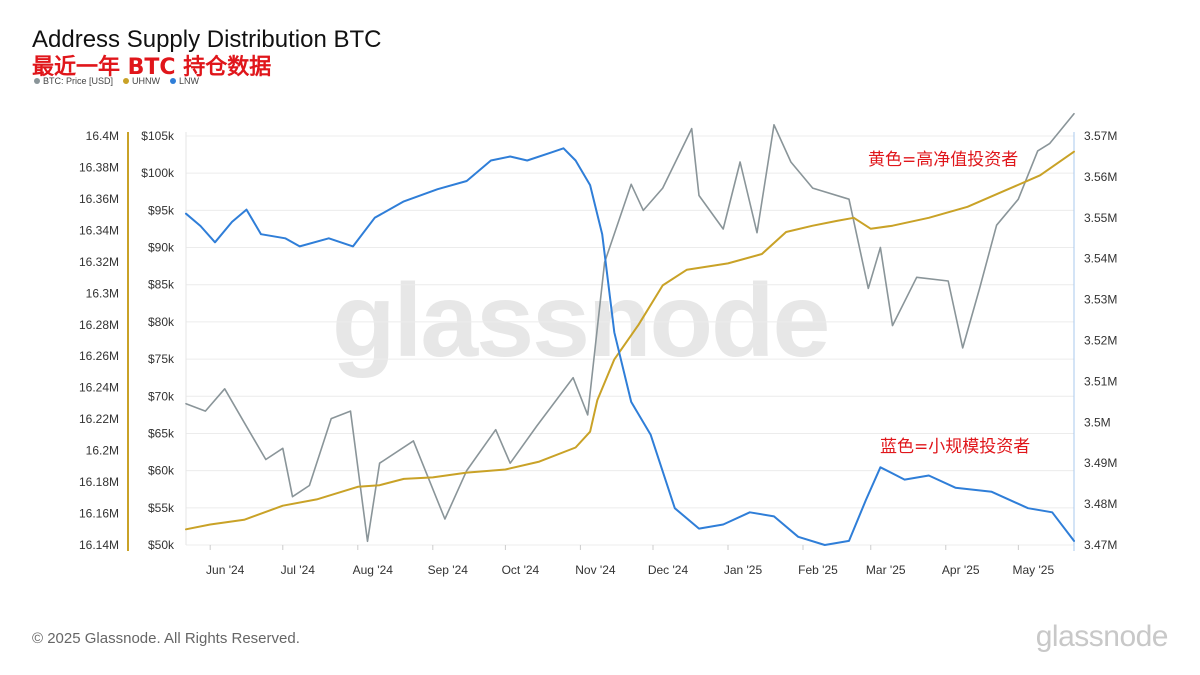 The image size is (1200, 675). Describe the element at coordinates (102, 136) in the screenshot. I see `uhnw-tick-label: 16.4M` at that location.